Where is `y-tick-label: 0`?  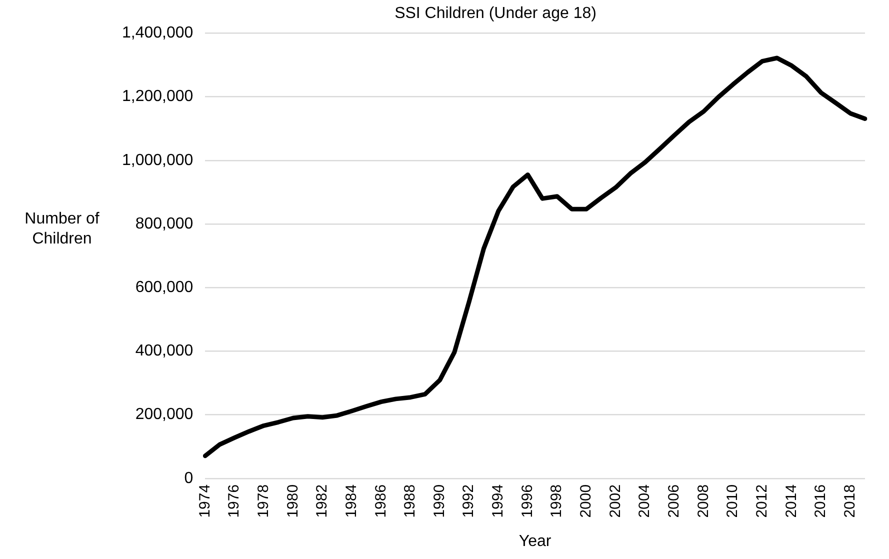 y-tick-label: 0 is located at coordinates (189, 478).